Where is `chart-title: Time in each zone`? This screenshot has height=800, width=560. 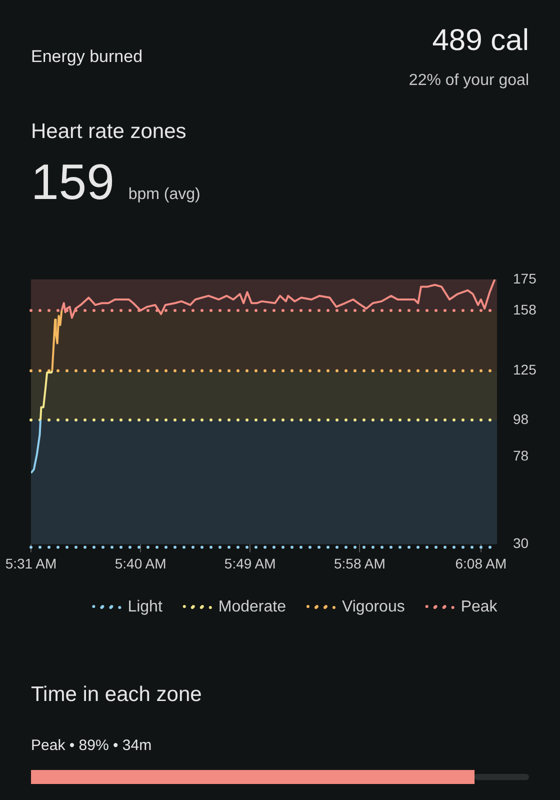
chart-title: Time in each zone is located at coordinates (116, 695).